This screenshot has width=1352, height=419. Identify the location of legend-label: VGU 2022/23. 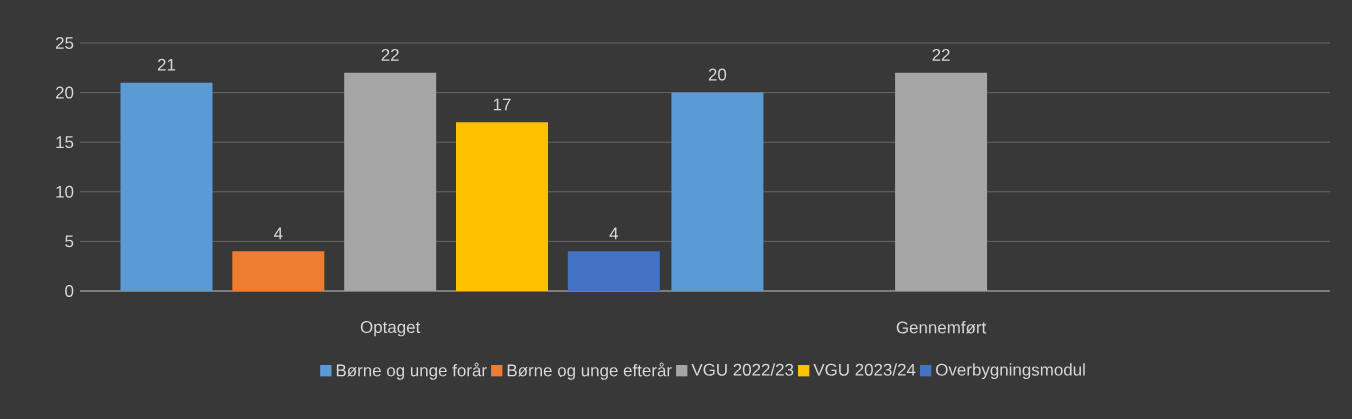
(742, 369).